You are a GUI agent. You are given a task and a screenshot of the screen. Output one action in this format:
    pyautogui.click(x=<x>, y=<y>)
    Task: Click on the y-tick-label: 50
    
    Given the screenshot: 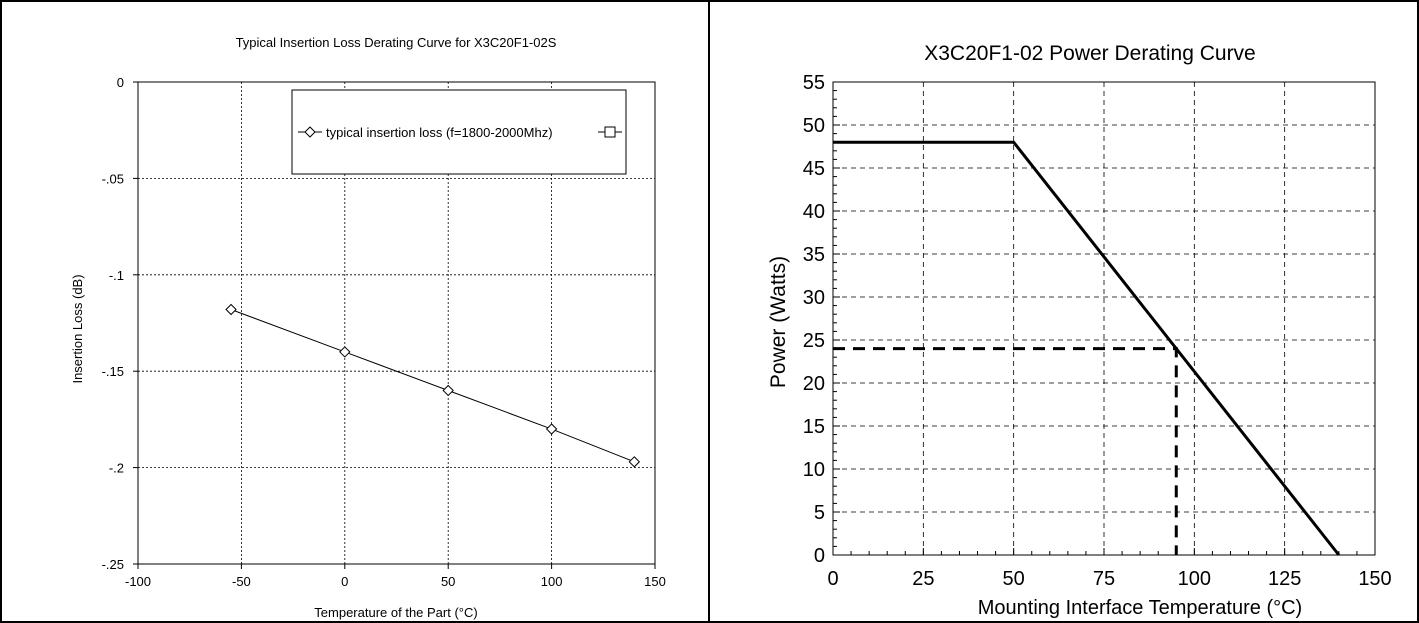 What is the action you would take?
    pyautogui.click(x=814, y=126)
    